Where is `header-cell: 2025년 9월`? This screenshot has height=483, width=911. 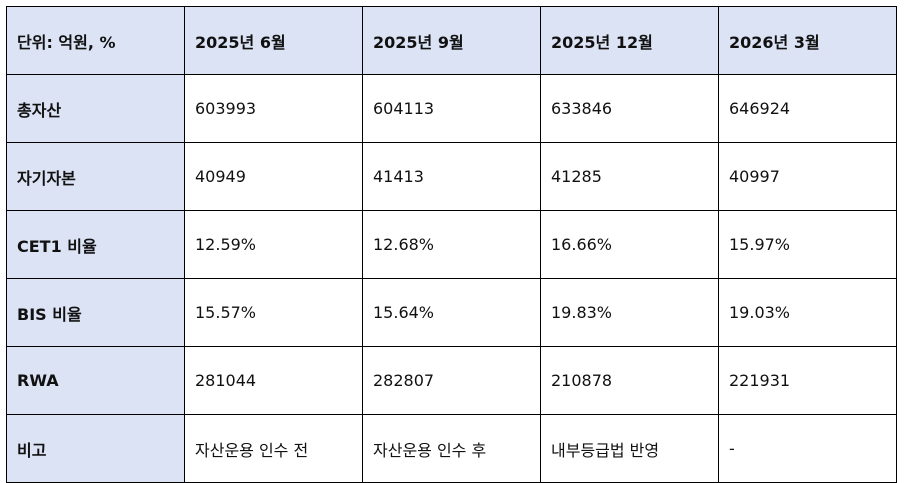
header-cell: 2025년 9월 is located at coordinates (451, 40).